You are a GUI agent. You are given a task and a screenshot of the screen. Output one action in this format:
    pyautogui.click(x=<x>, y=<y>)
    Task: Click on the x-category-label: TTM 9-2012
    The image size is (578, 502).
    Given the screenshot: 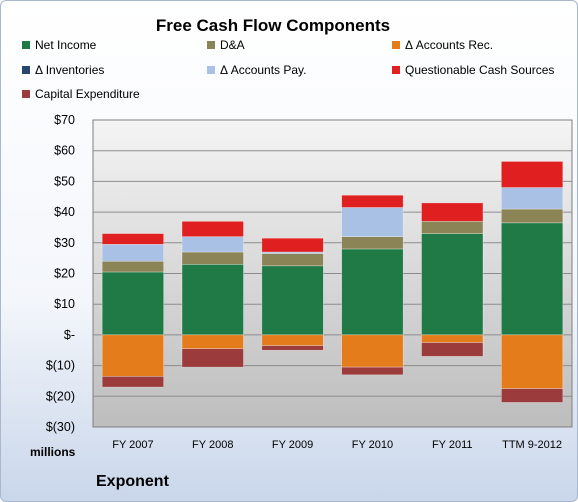 What is the action you would take?
    pyautogui.click(x=532, y=445)
    